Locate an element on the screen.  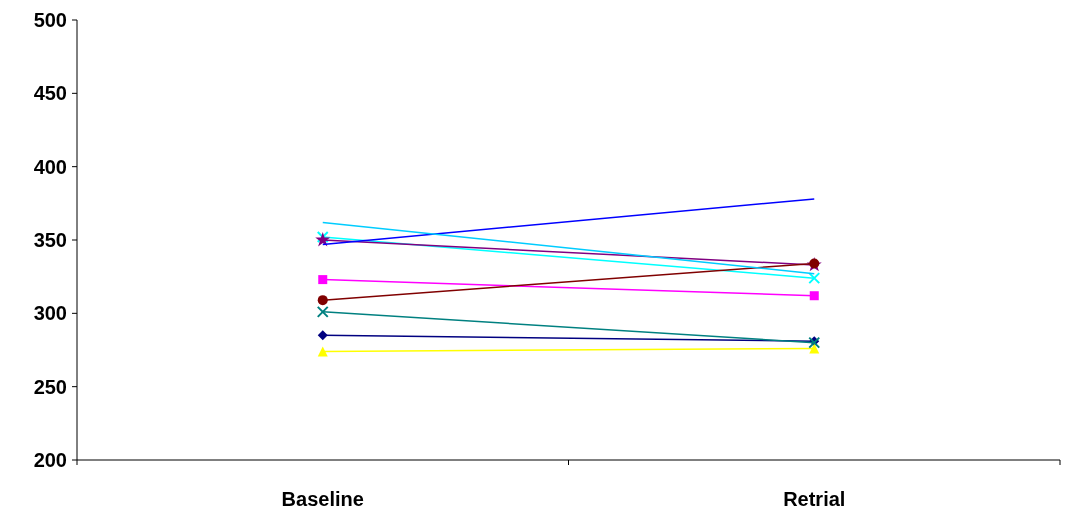
y-tick-label: 450 is located at coordinates (50, 93).